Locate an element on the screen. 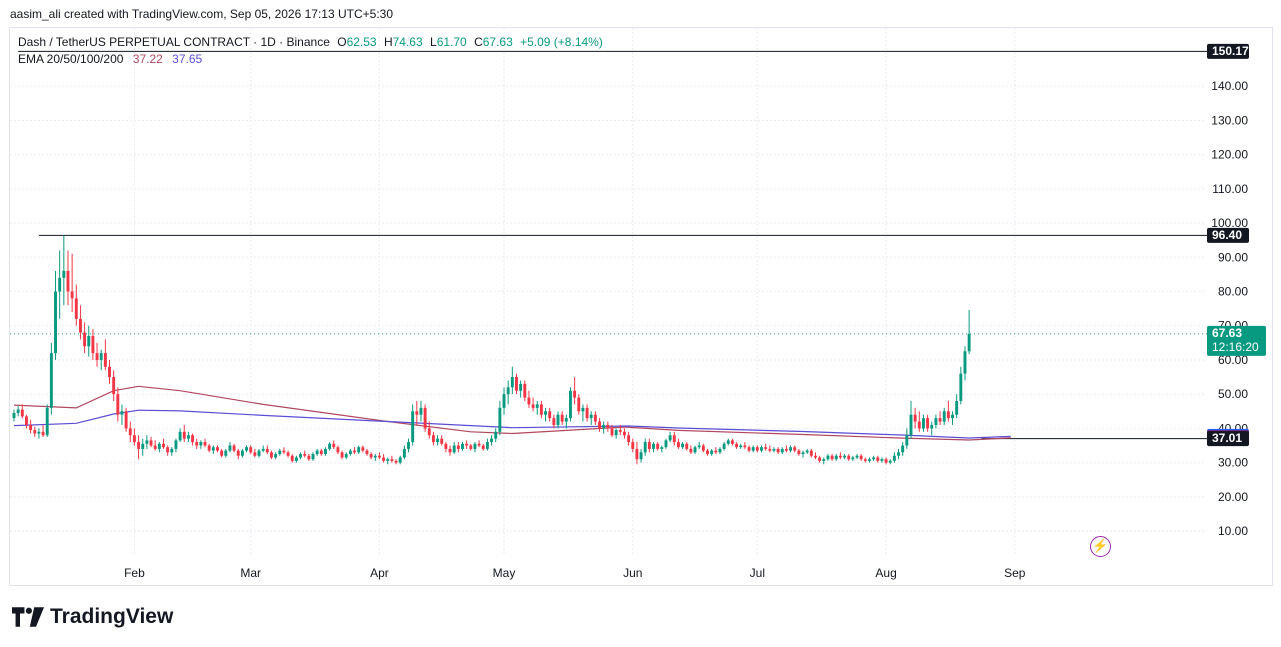 The height and width of the screenshot is (647, 1281). flash-icon: ⚡ is located at coordinates (1100, 546).